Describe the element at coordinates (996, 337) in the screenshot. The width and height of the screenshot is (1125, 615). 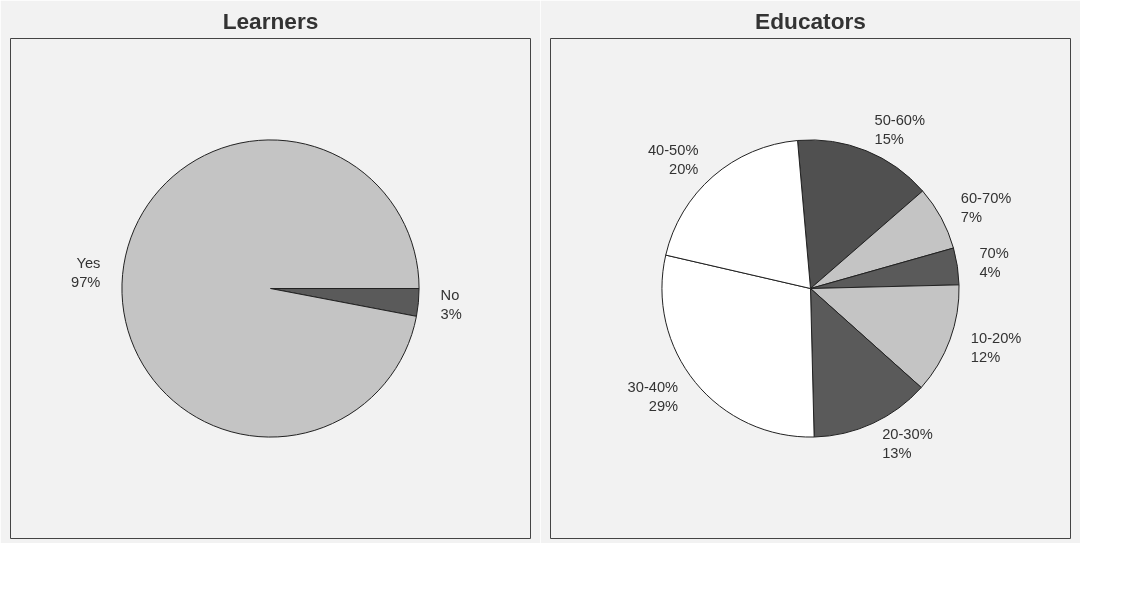
I see `slice-label: 10-20%` at that location.